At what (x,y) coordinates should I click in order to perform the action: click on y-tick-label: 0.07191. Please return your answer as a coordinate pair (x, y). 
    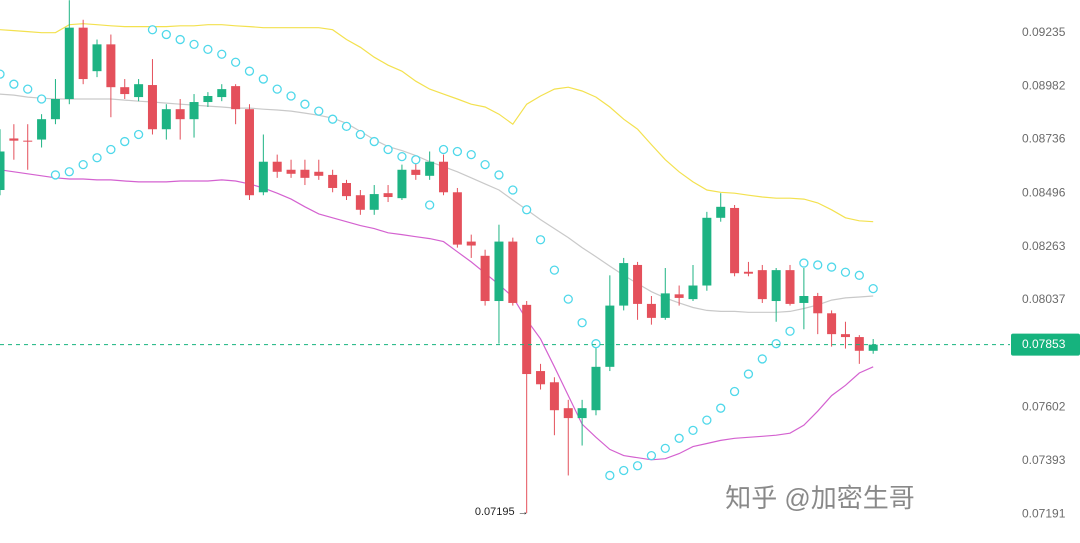
    Looking at the image, I should click on (1044, 513).